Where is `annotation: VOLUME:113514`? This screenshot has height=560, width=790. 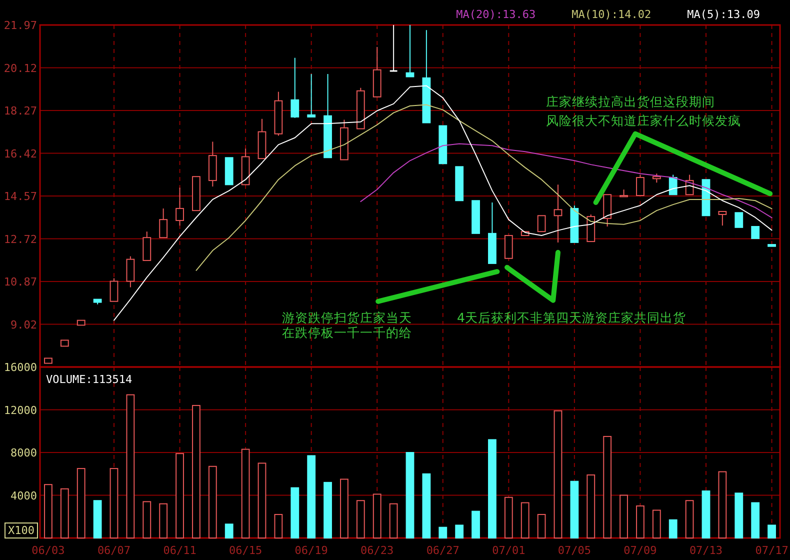 annotation: VOLUME:113514 is located at coordinates (89, 379).